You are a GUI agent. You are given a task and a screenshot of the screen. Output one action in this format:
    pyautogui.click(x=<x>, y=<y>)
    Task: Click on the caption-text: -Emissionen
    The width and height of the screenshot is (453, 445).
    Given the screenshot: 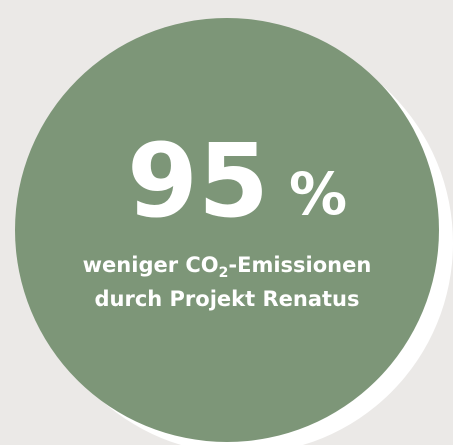 What is the action you would take?
    pyautogui.click(x=299, y=265)
    